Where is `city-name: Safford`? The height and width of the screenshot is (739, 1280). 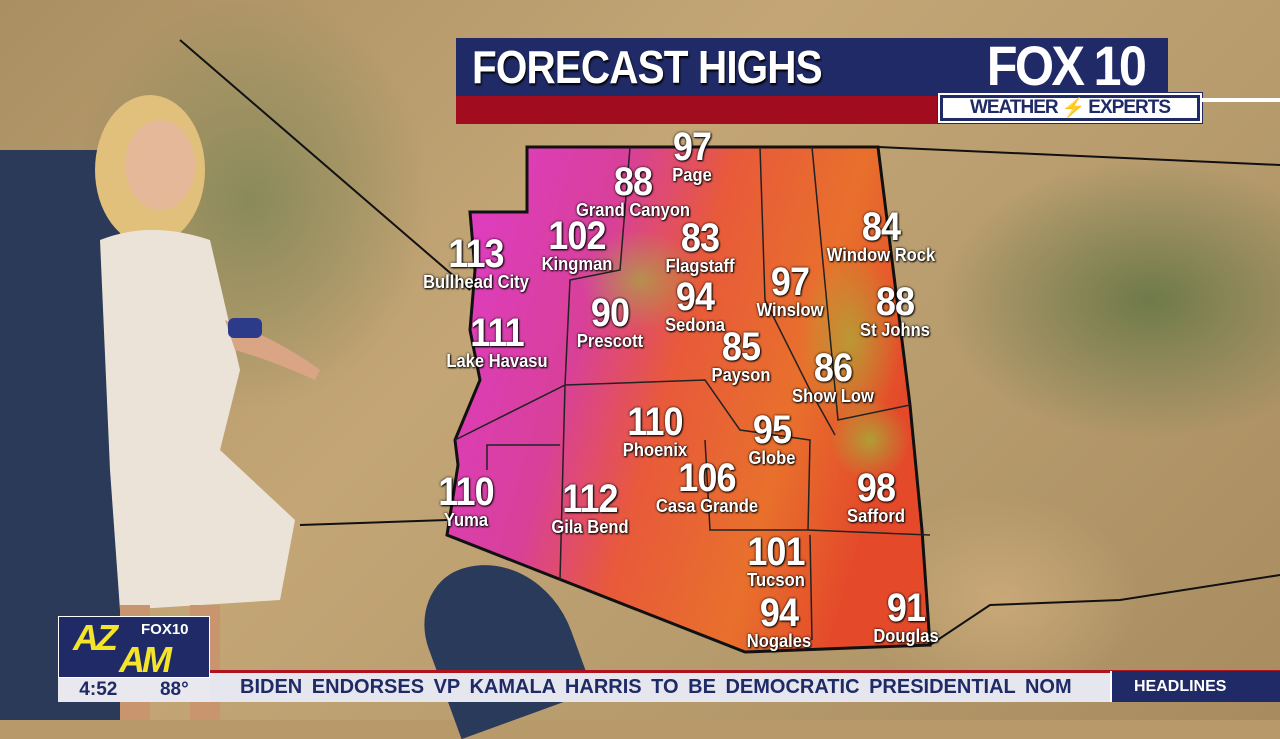 city-name: Safford is located at coordinates (876, 516).